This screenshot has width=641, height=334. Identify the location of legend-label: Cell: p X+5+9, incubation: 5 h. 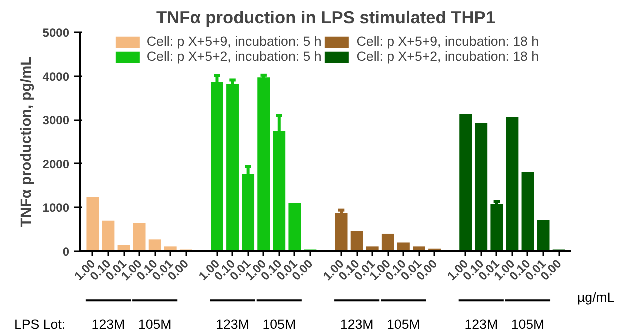
(234, 41).